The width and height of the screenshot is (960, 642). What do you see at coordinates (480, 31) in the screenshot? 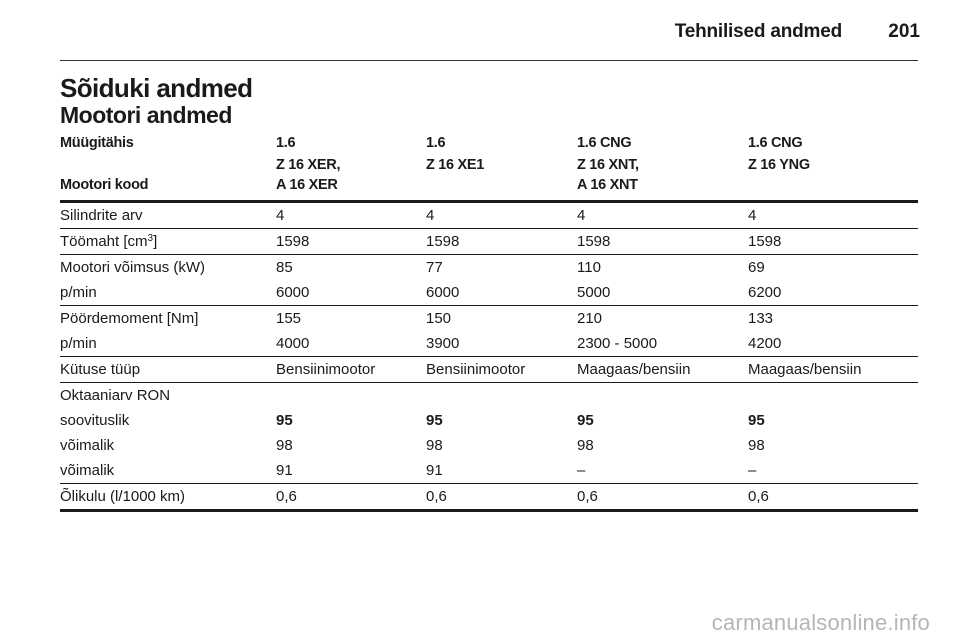
I see `page-header: Tehnilised andmed 201` at bounding box center [480, 31].